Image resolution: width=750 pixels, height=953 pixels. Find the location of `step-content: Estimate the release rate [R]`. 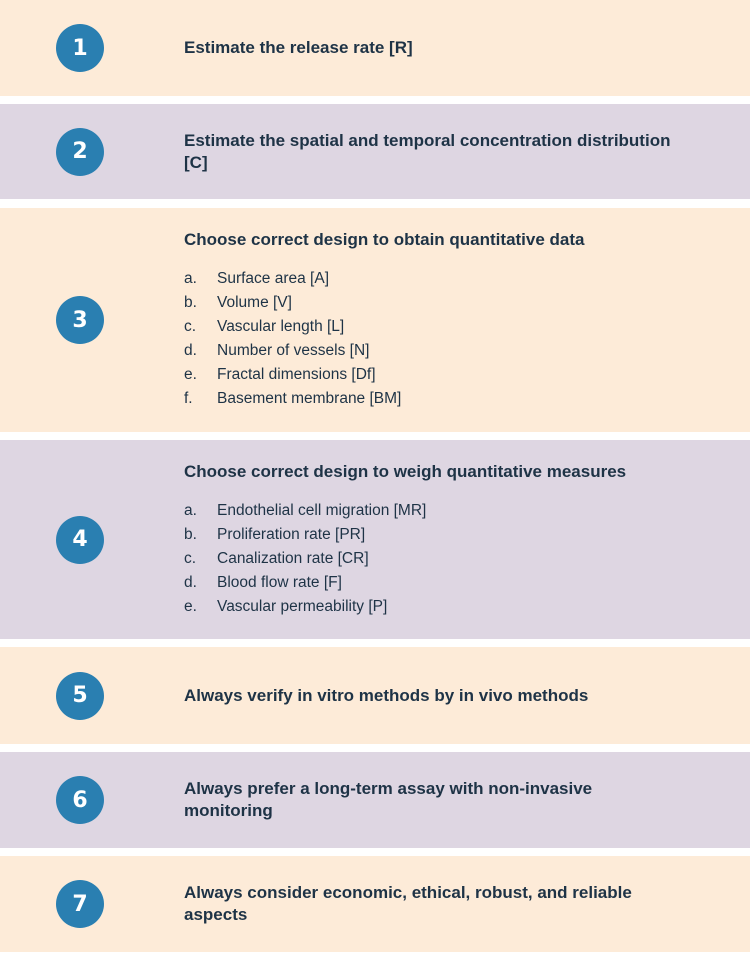

step-content: Estimate the release rate [R] is located at coordinates (434, 48).